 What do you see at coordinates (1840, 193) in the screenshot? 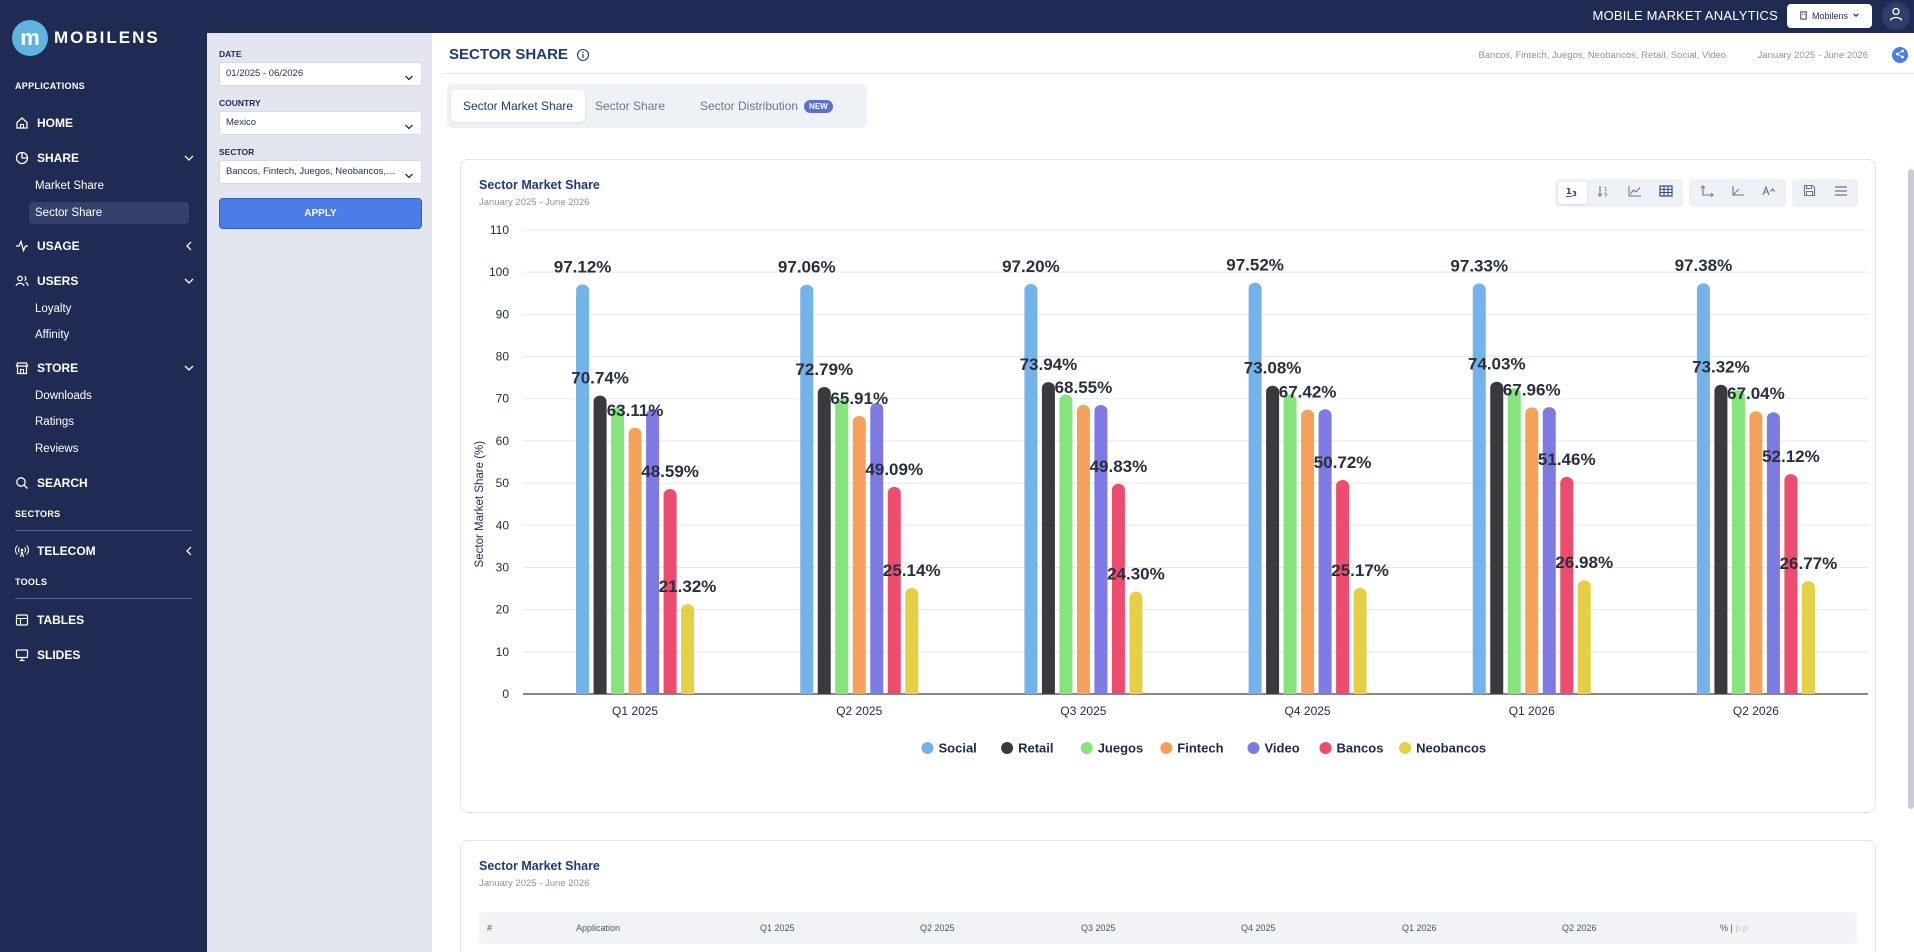
I see `menu-button` at bounding box center [1840, 193].